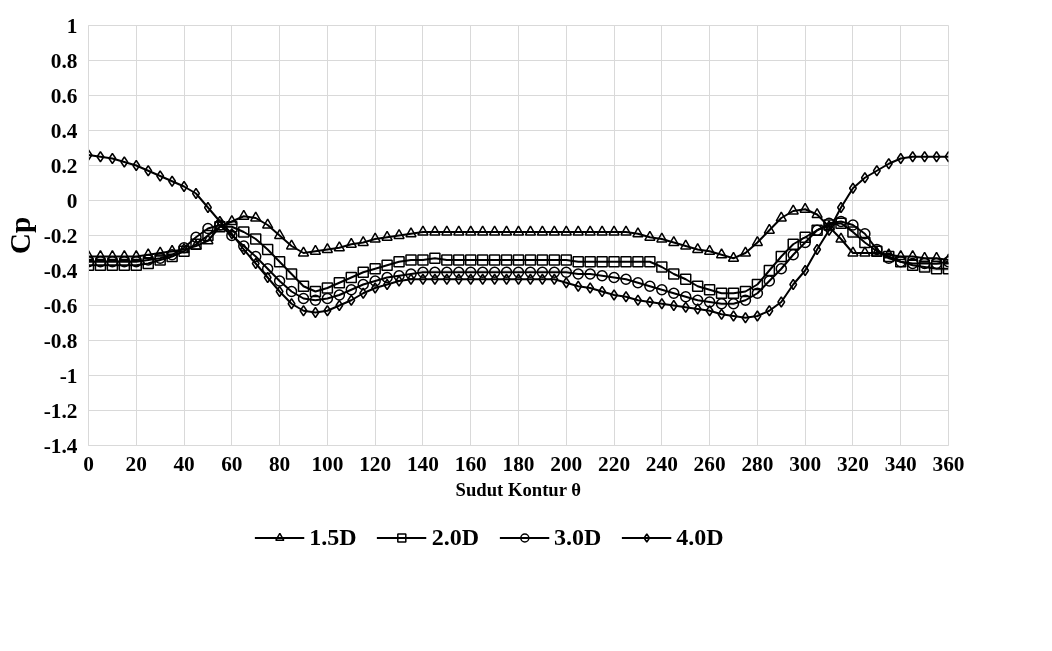  I want to click on y-tick-label: 0.2, so click(64, 165).